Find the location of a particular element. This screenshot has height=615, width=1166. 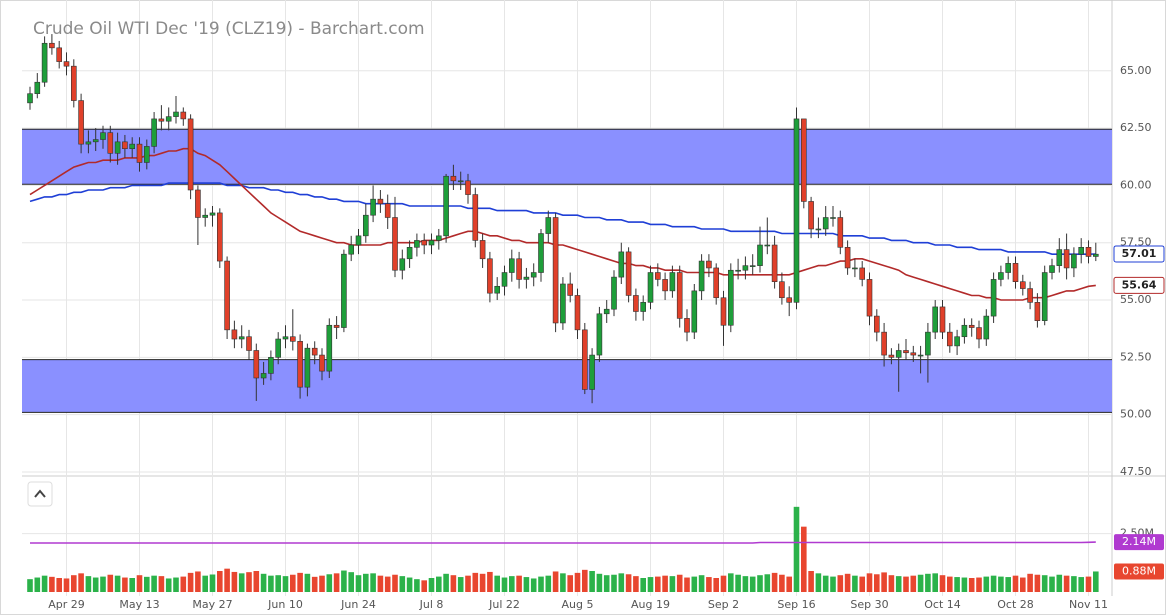

volume-label: 0.88M is located at coordinates (1139, 570).